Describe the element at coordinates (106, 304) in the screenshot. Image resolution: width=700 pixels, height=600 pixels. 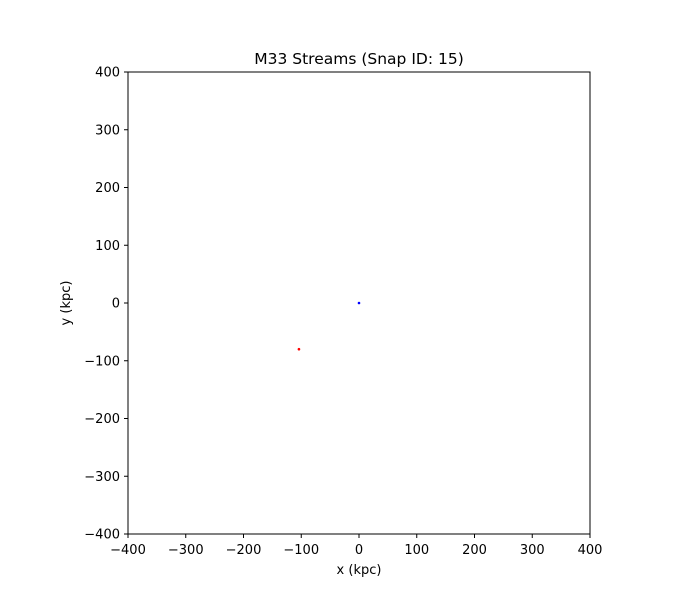
I see `y-axis-ticks: −400 −300 −200 −100 0 100 200 300 400` at that location.